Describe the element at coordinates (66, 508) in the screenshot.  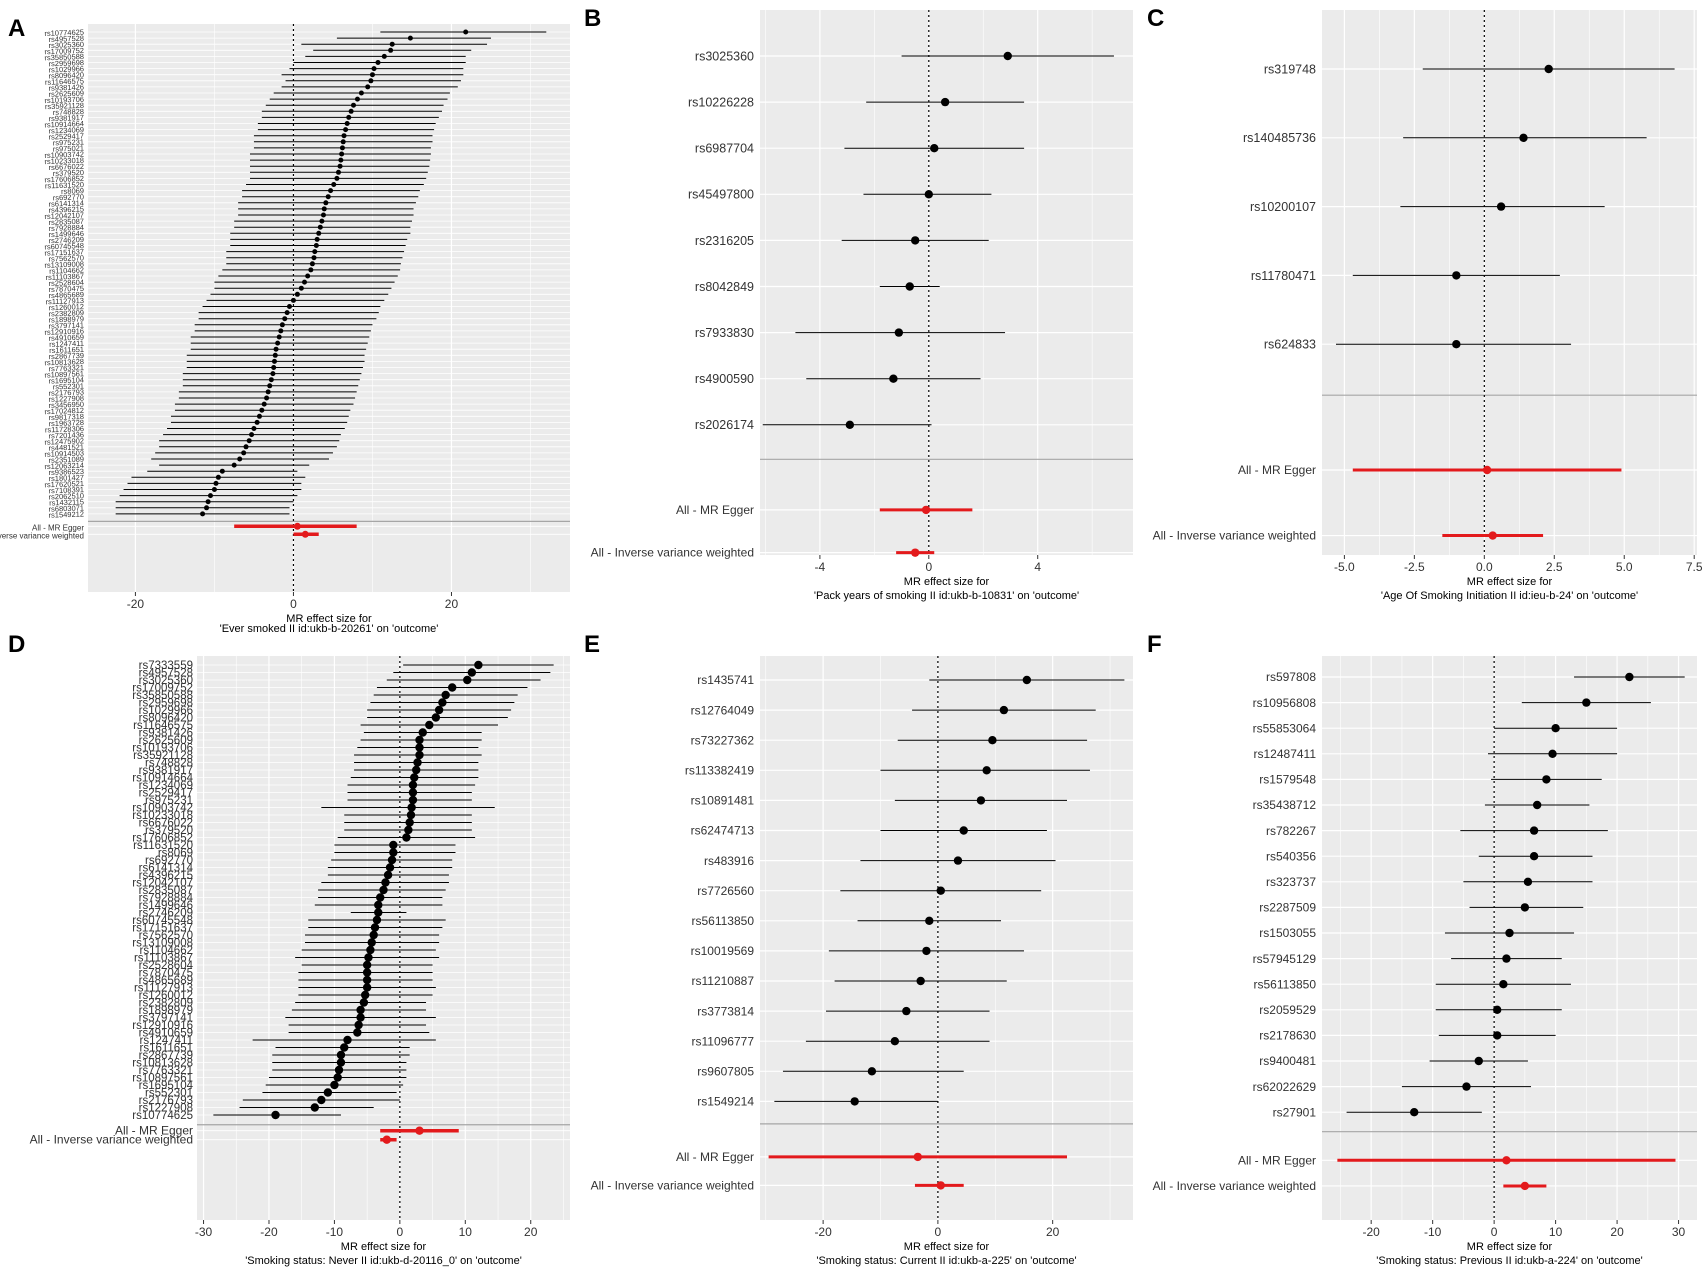
I see `snp-label-rs6803071: rs6803071` at that location.